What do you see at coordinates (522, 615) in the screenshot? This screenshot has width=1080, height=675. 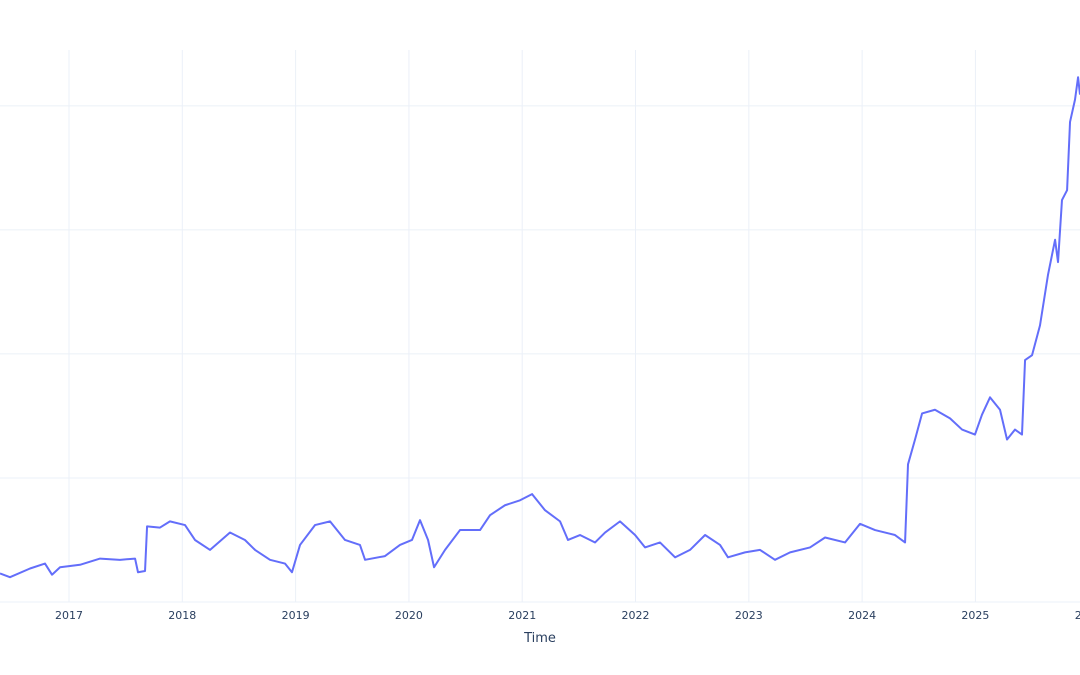 I see `x-tick-label: 2021` at bounding box center [522, 615].